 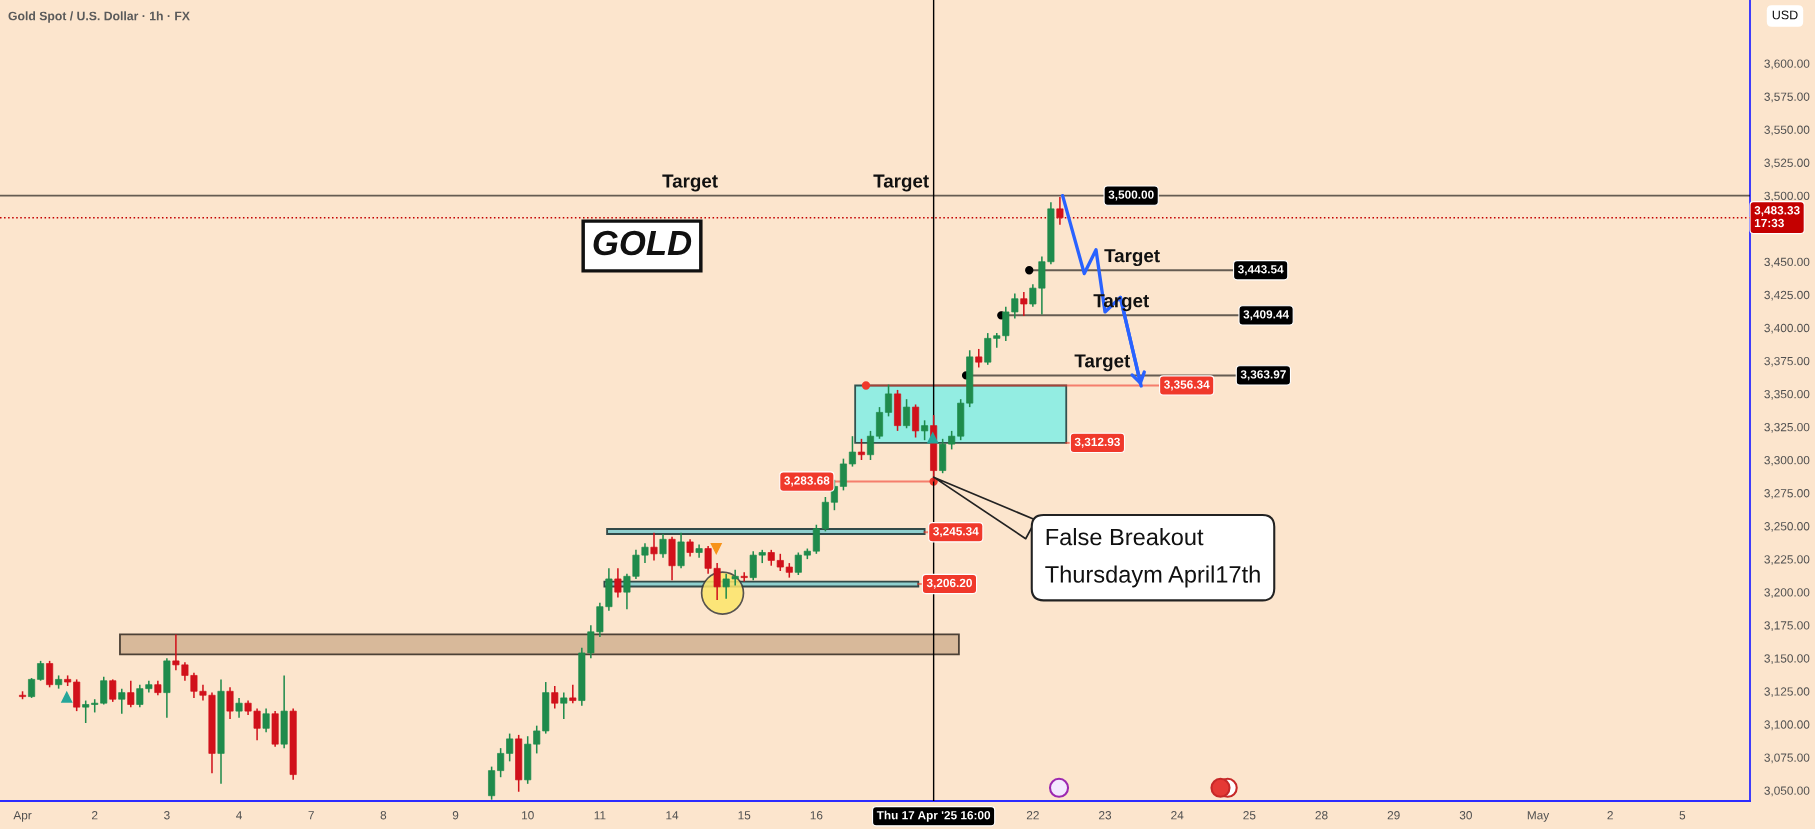 I want to click on y-axis-title: USD, so click(x=1785, y=15).